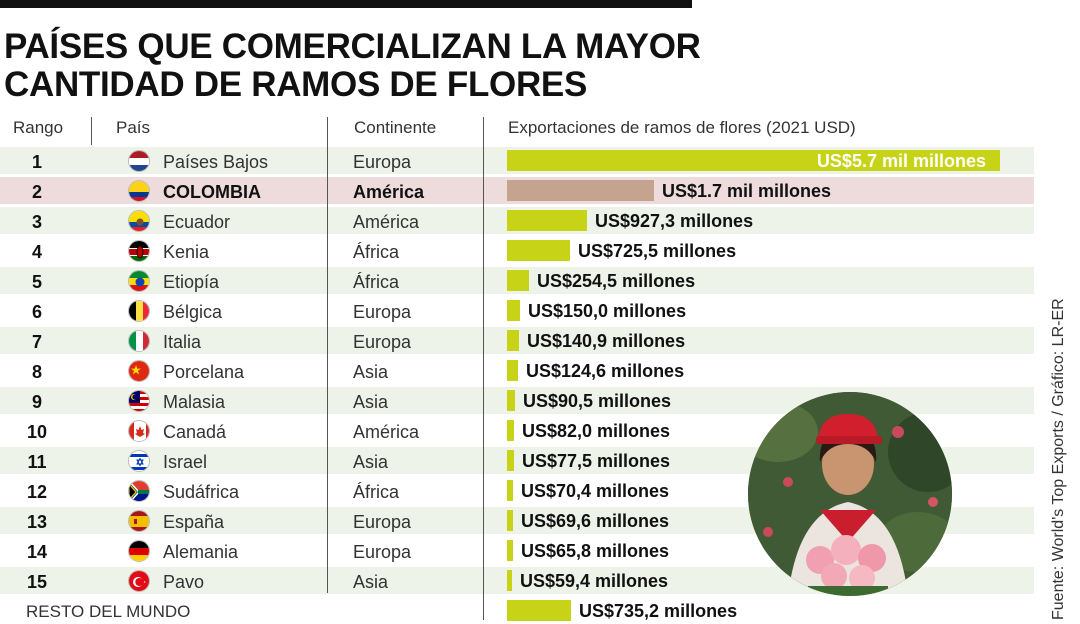 The image size is (1080, 624). Describe the element at coordinates (605, 371) in the screenshot. I see `bar-value-label: US$124,6 millones` at that location.